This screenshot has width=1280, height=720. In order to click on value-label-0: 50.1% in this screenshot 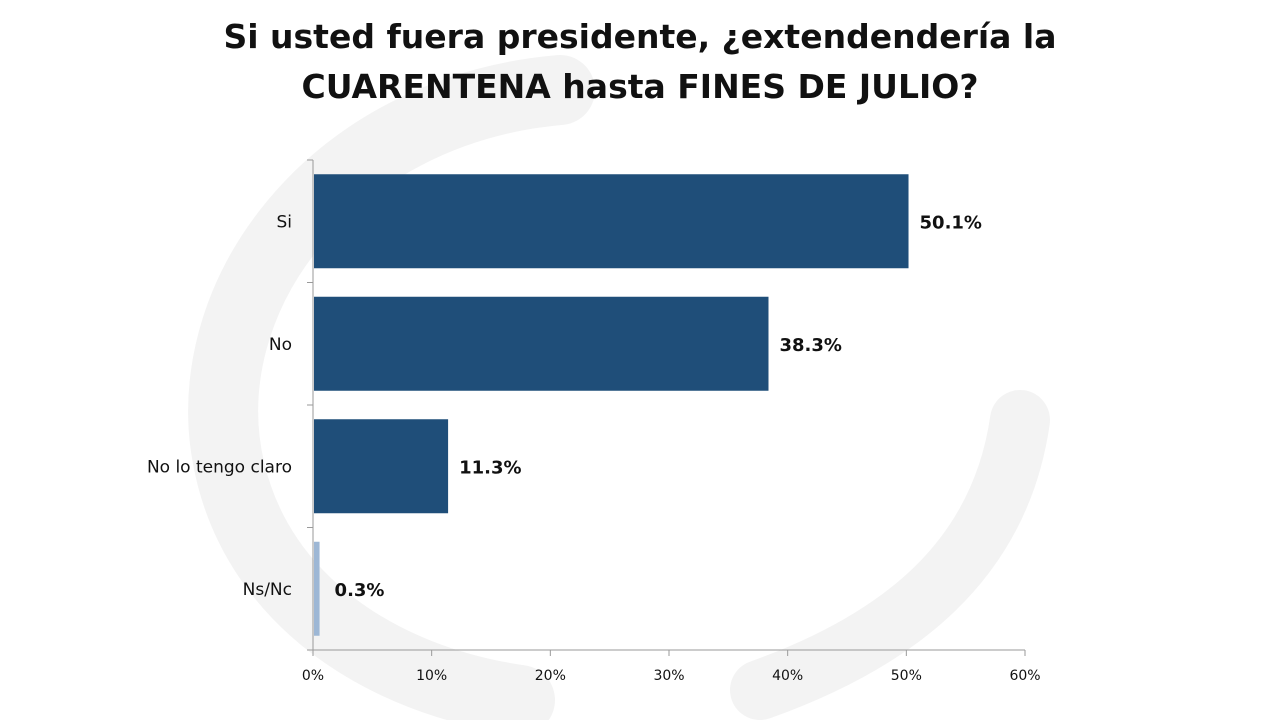, I will do `click(951, 222)`.